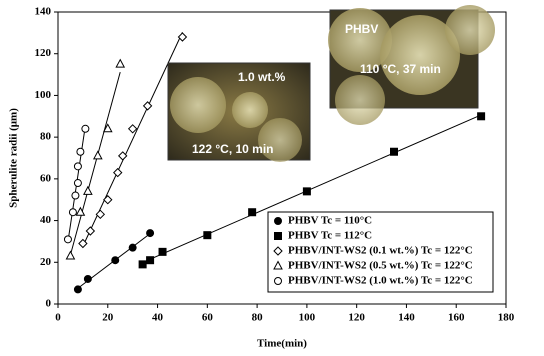 Image resolution: width=544 pixels, height=356 pixels. What do you see at coordinates (233, 149) in the screenshot?
I see `inset-caption: 122 °C, 10 min` at bounding box center [233, 149].